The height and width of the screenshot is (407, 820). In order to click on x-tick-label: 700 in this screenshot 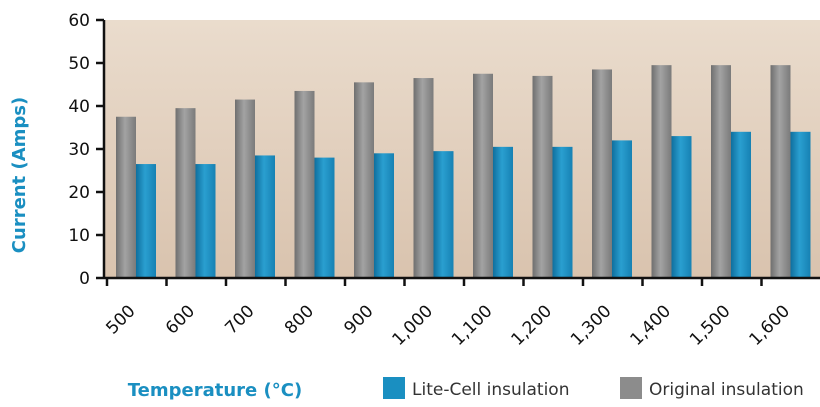, I will do `click(239, 319)`.